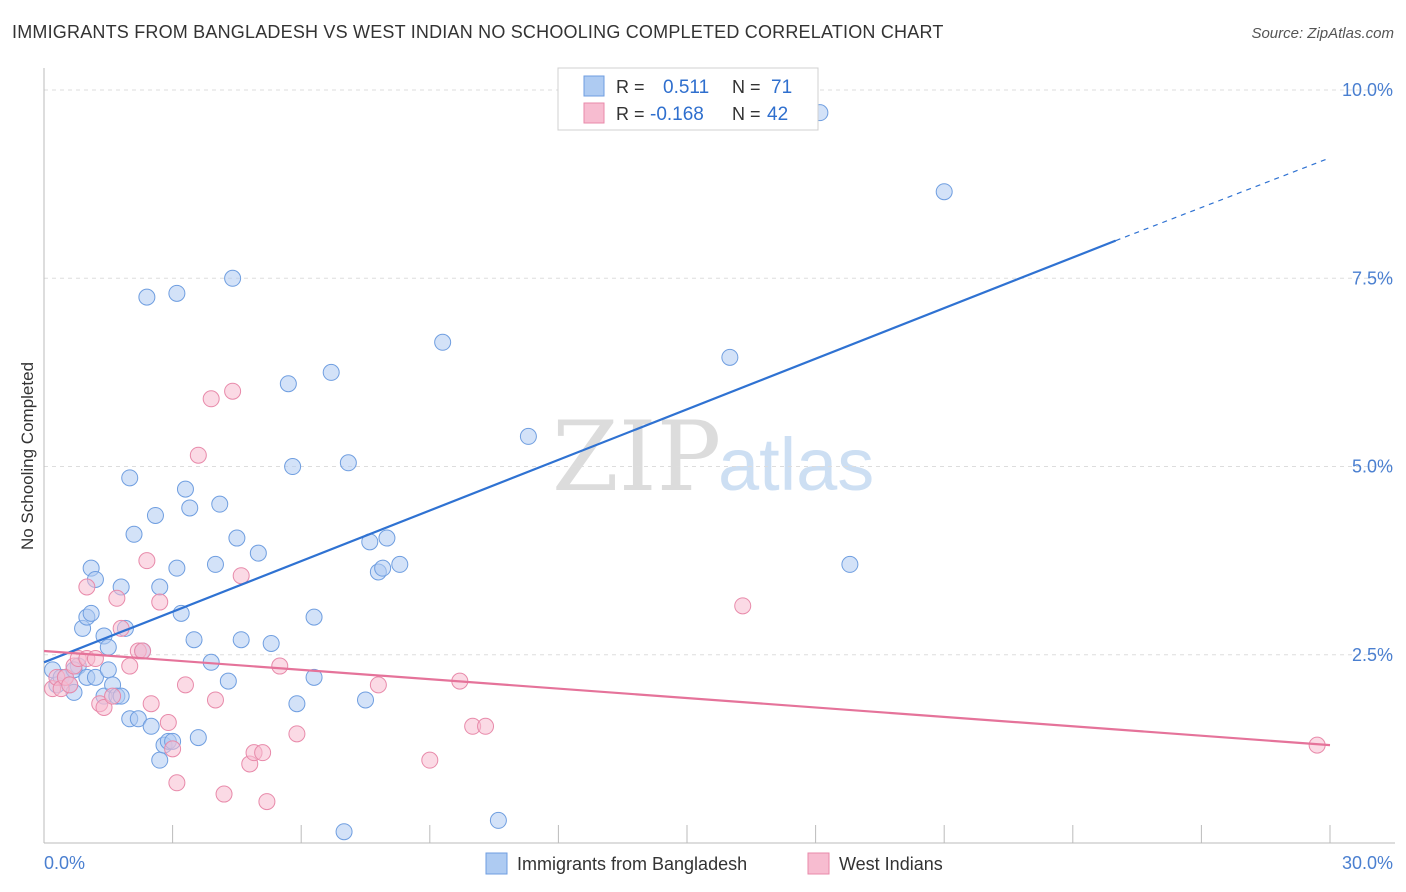 Image resolution: width=1406 pixels, height=892 pixels. What do you see at coordinates (687, 698) in the screenshot?
I see `trend-line-west-indians` at bounding box center [687, 698].